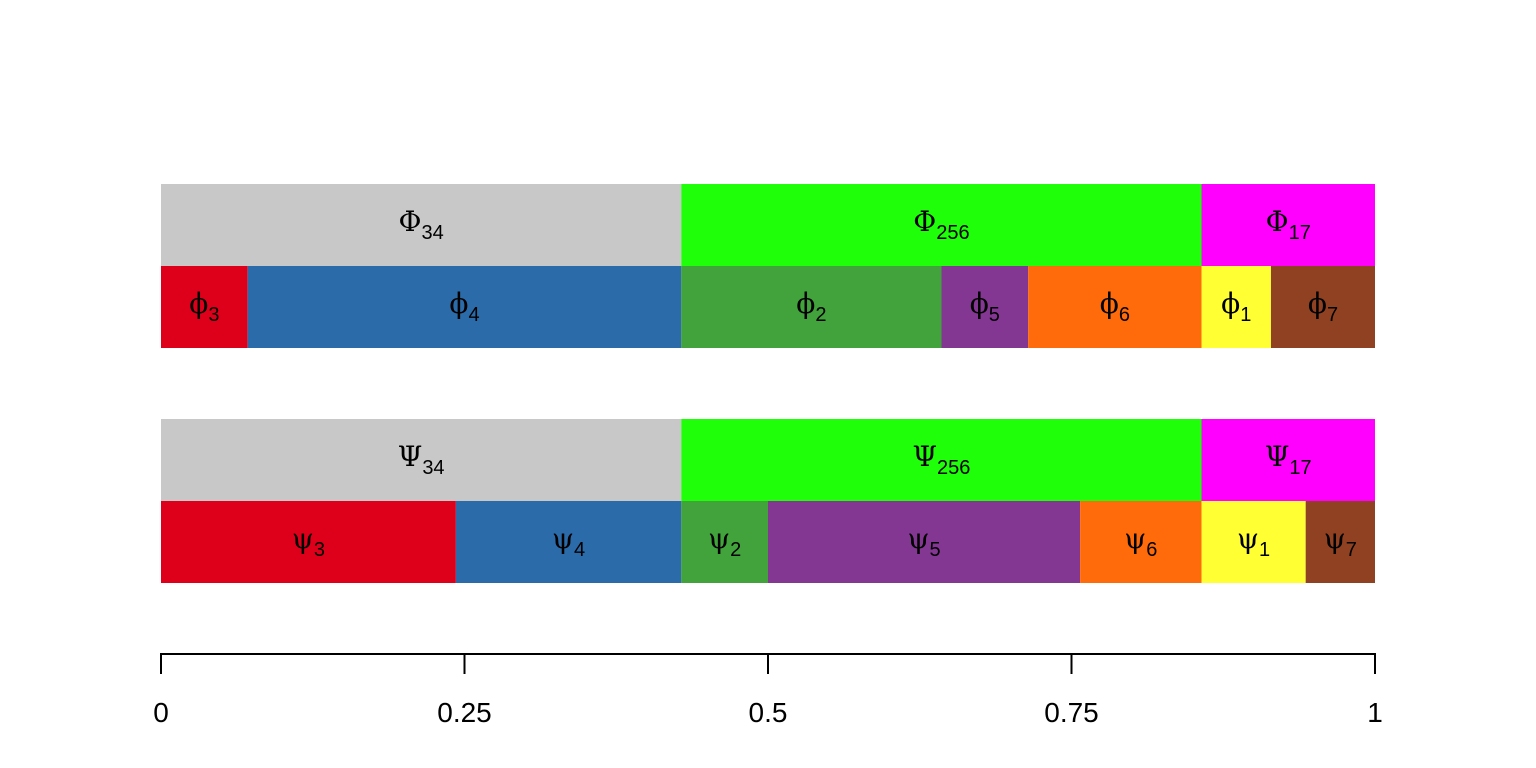  I want to click on segment-label-1-0-2: Ψ17, so click(1288, 459).